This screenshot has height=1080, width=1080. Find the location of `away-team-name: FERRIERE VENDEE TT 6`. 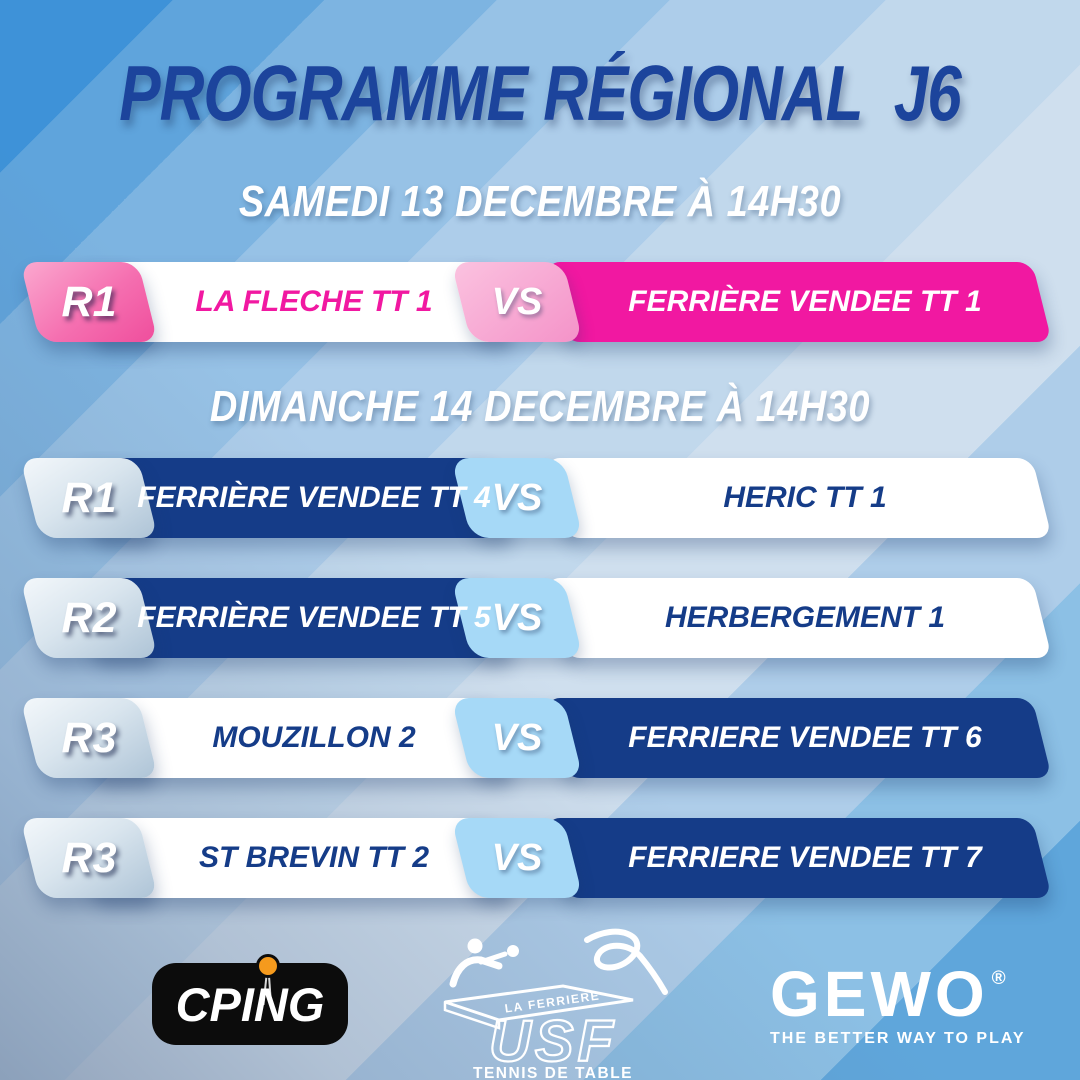

away-team-name: FERRIERE VENDEE TT 6 is located at coordinates (805, 737).